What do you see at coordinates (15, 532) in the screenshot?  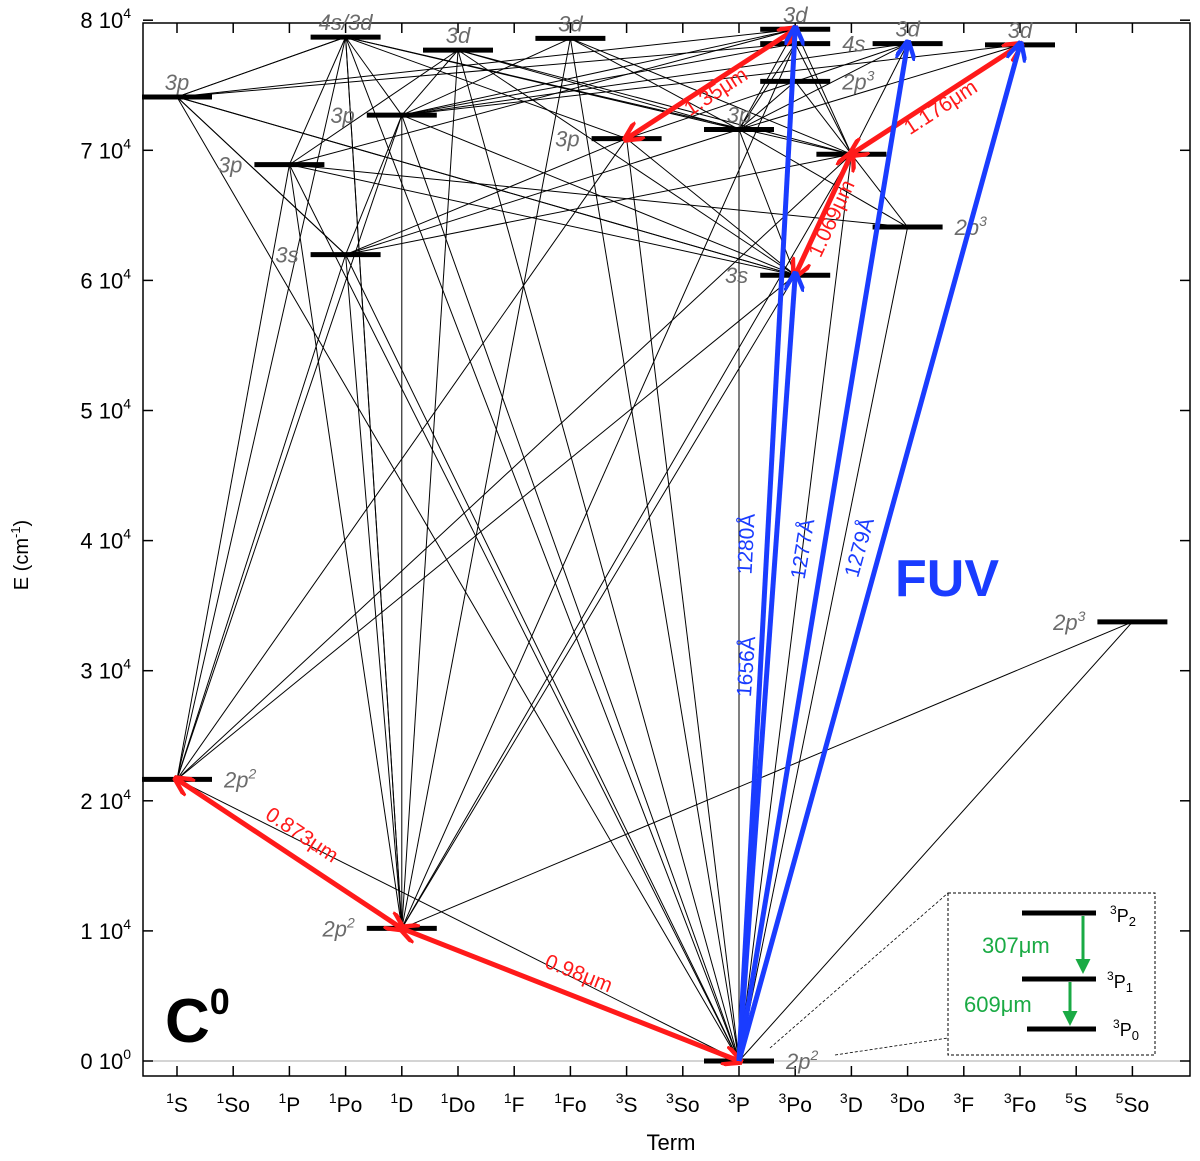 I see `y-axis-label-exp: -1` at bounding box center [15, 532].